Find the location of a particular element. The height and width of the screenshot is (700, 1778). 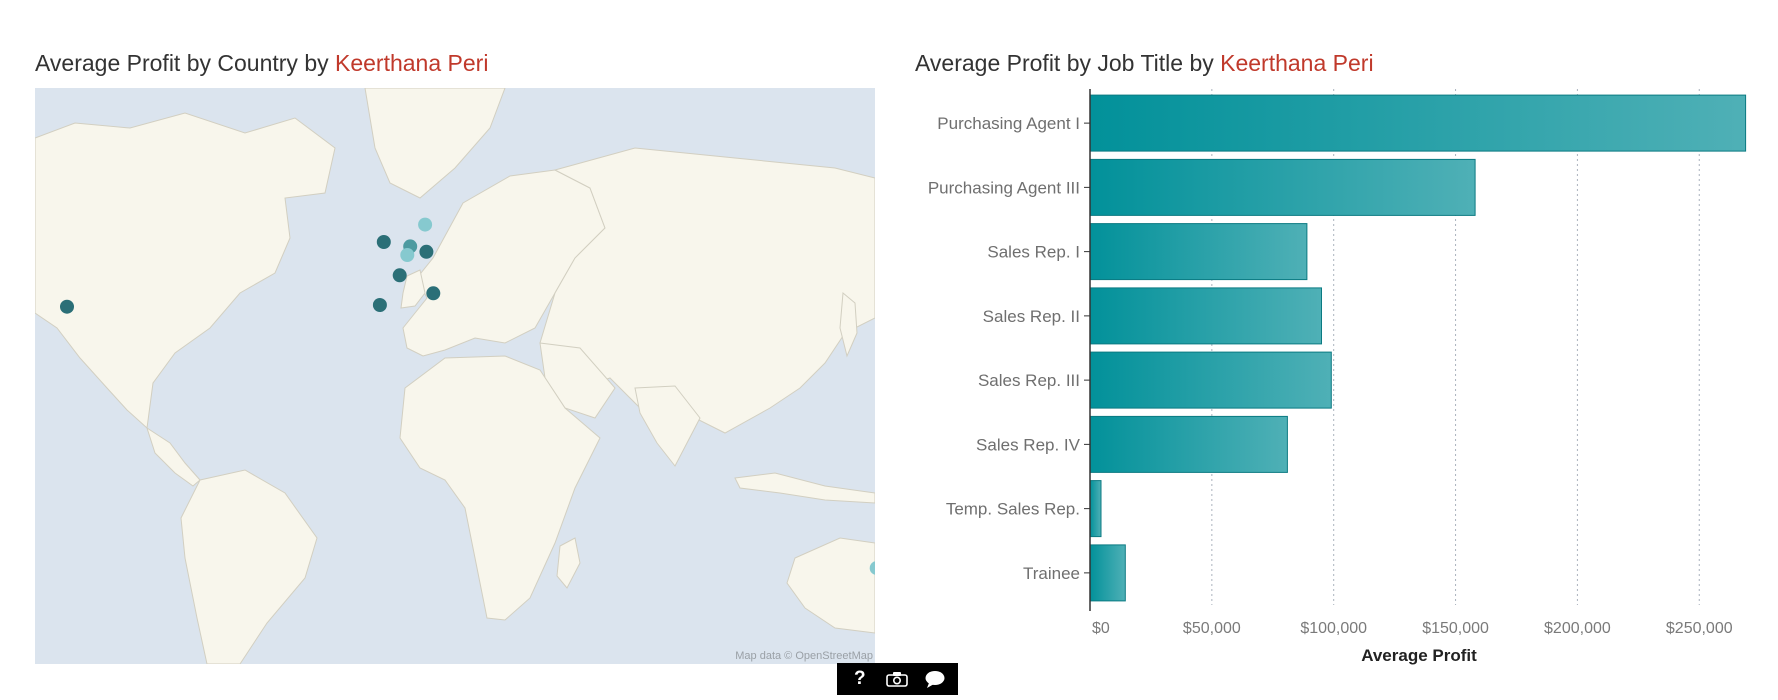

comment-button is located at coordinates (935, 679).